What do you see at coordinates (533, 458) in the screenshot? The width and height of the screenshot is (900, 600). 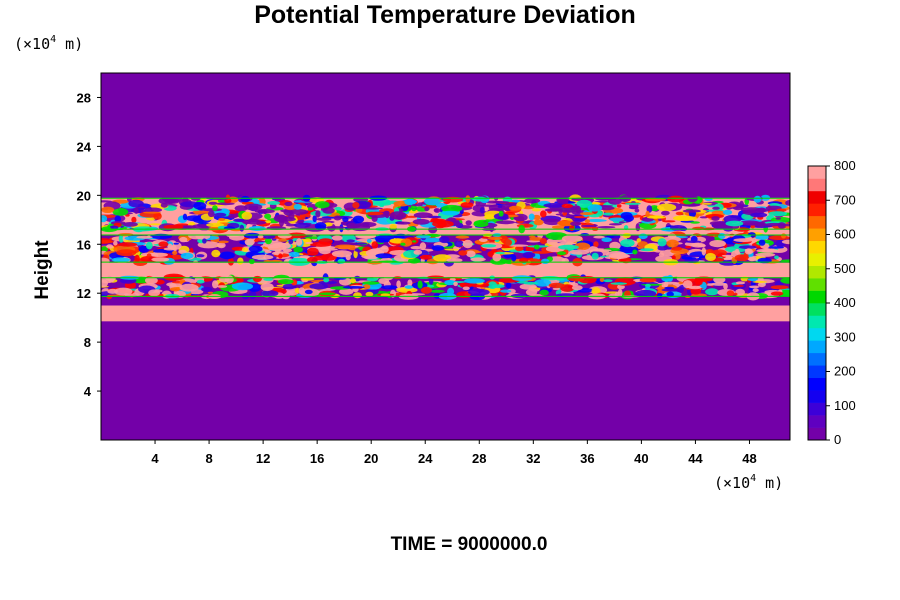 I see `x-tick-label: 32` at bounding box center [533, 458].